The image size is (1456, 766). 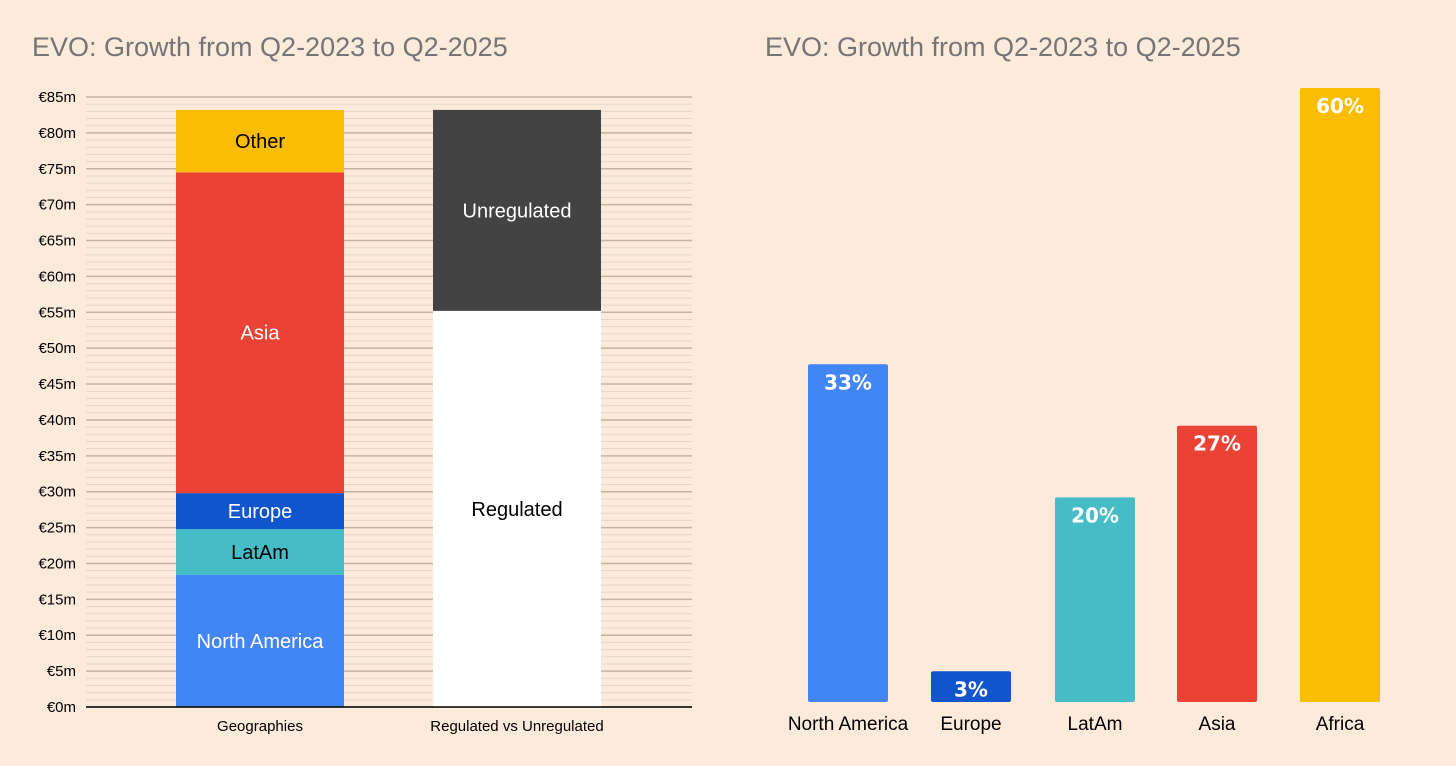 I want to click on segment-label: Europe, so click(x=260, y=512).